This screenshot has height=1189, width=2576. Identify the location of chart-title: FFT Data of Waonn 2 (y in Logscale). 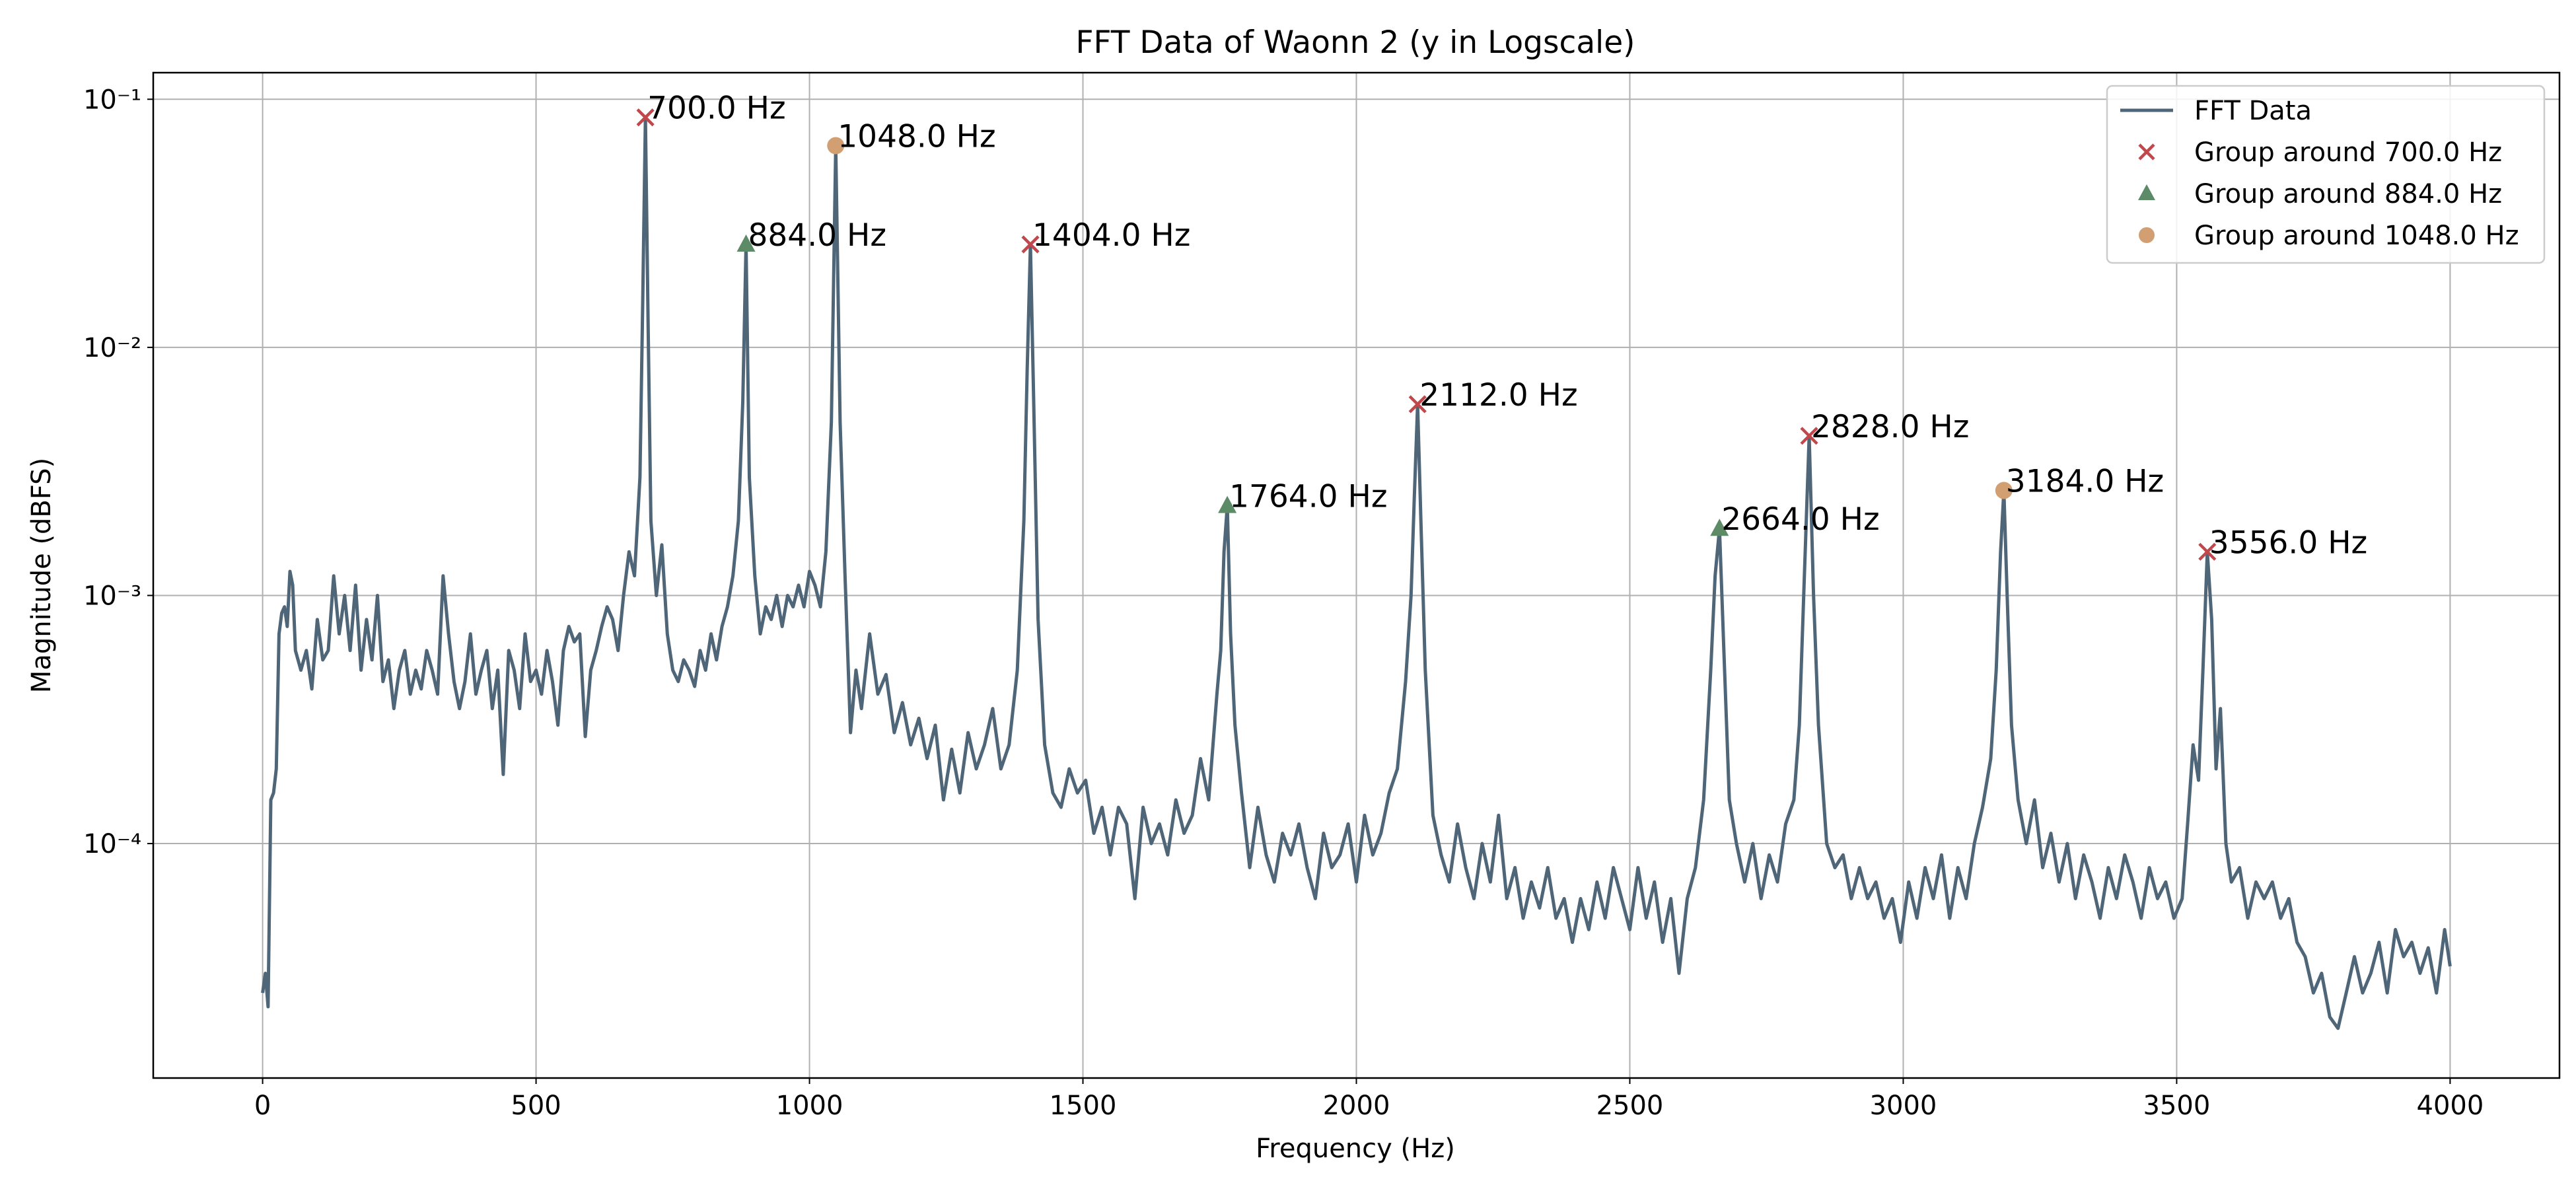
(1355, 42).